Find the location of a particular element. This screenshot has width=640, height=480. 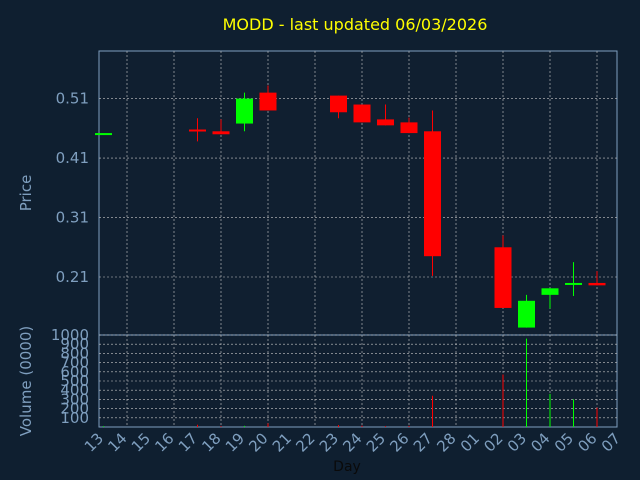

volume-tick-label: 600 is located at coordinates (74, 372).